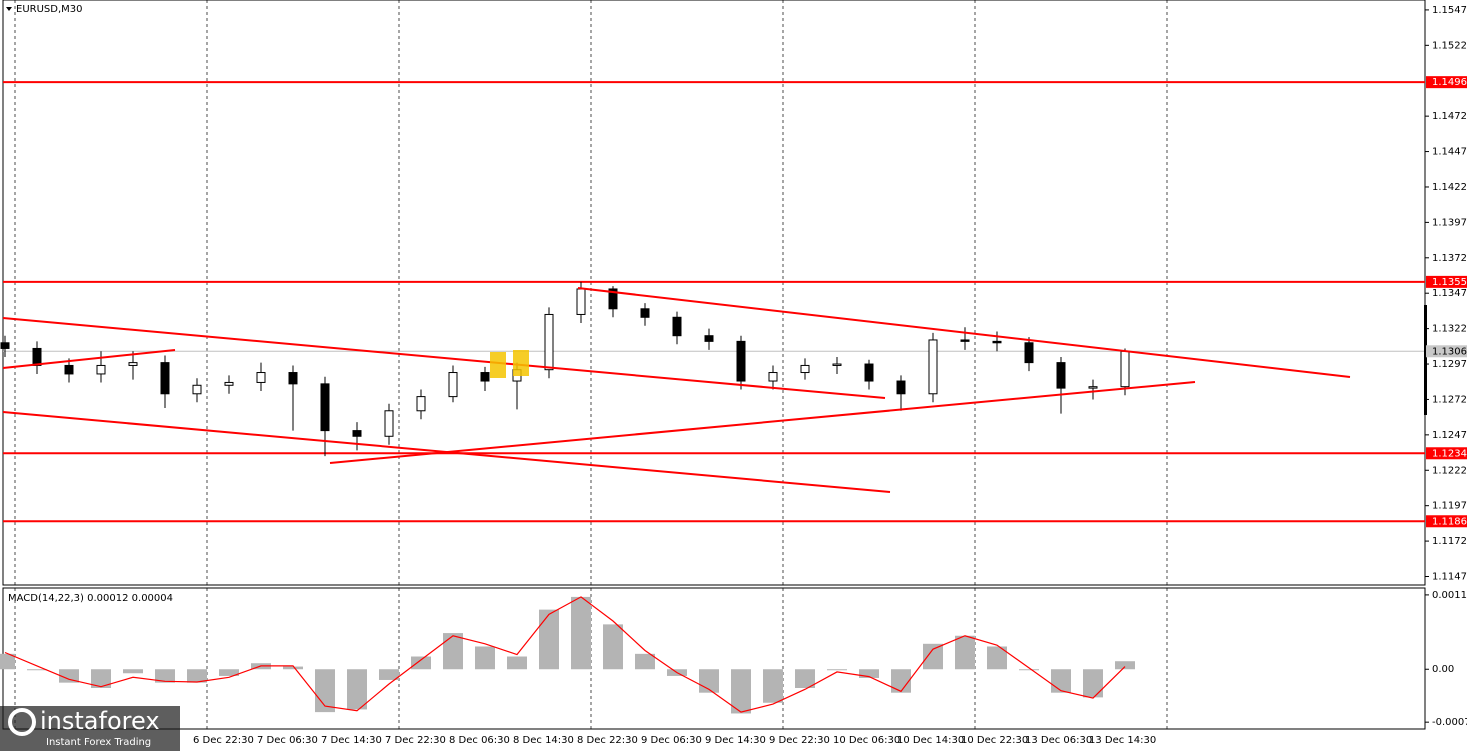  Describe the element at coordinates (98, 742) in the screenshot. I see `watermark-tagline: Instant Forex Trading` at that location.